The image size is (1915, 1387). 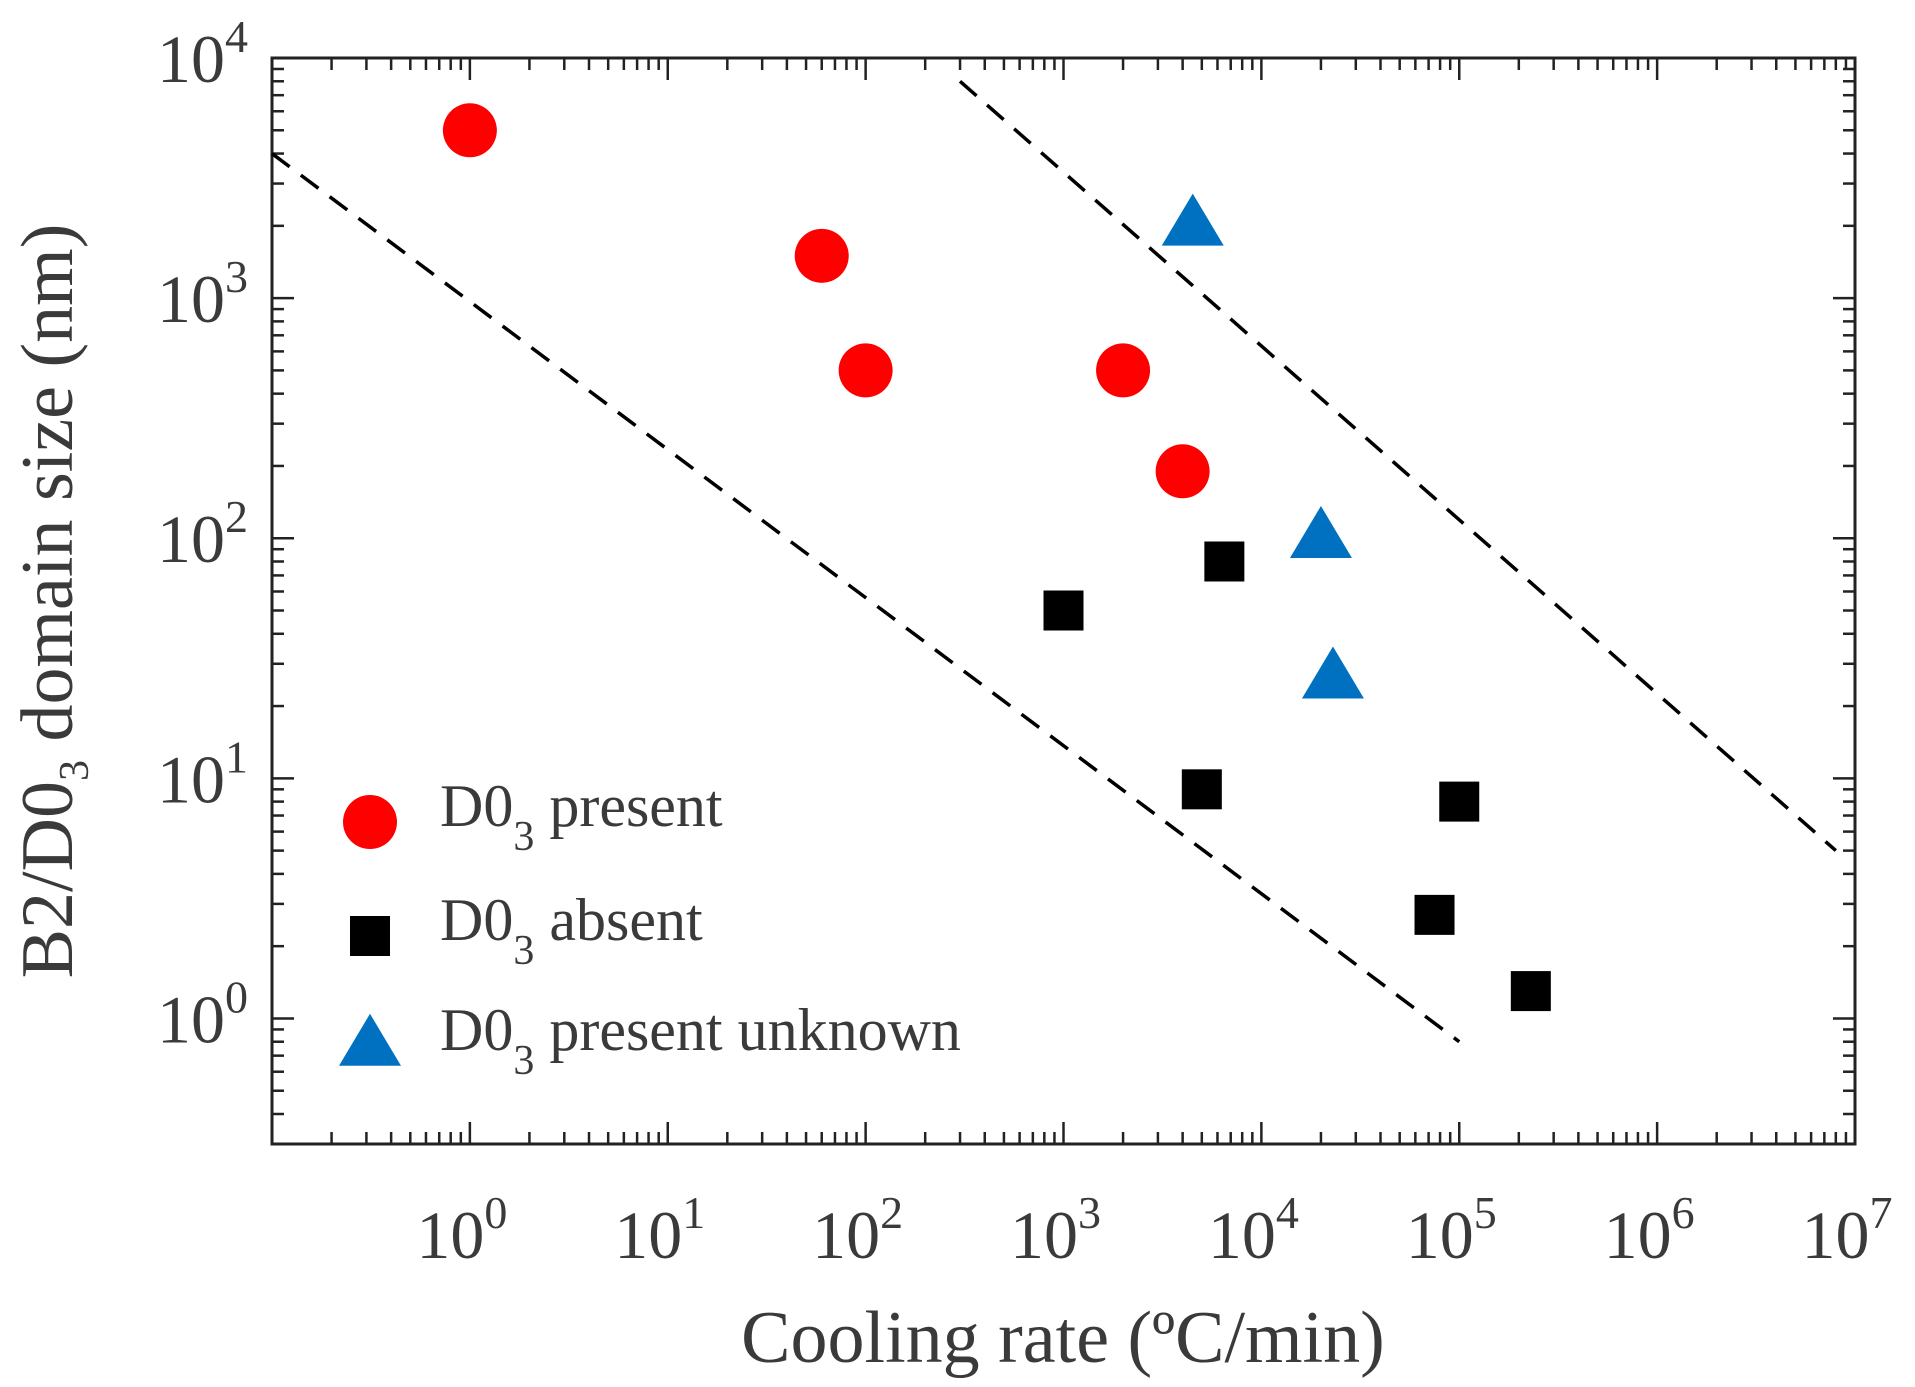 I want to click on x-tick-label: 10¹, so click(x=659, y=1230).